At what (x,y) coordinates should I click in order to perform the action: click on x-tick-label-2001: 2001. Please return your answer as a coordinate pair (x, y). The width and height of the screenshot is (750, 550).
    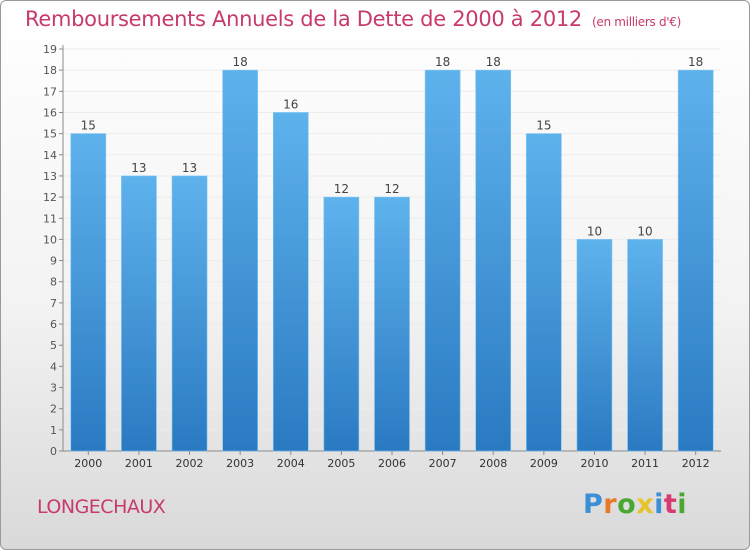
    Looking at the image, I should click on (139, 463).